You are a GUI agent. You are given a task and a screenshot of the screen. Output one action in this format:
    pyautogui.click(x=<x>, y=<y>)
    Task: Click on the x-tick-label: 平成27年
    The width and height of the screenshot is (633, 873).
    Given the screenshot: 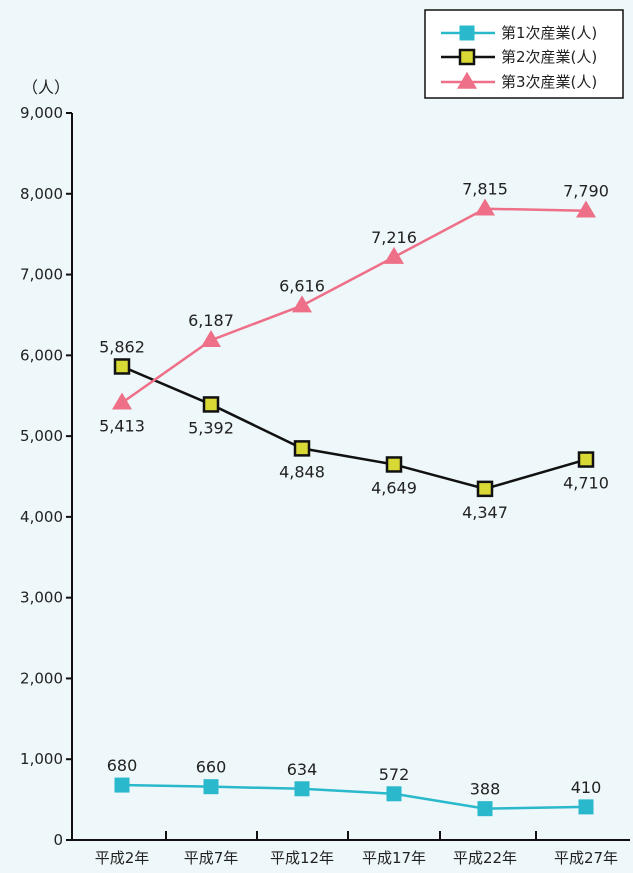 What is the action you would take?
    pyautogui.click(x=586, y=858)
    